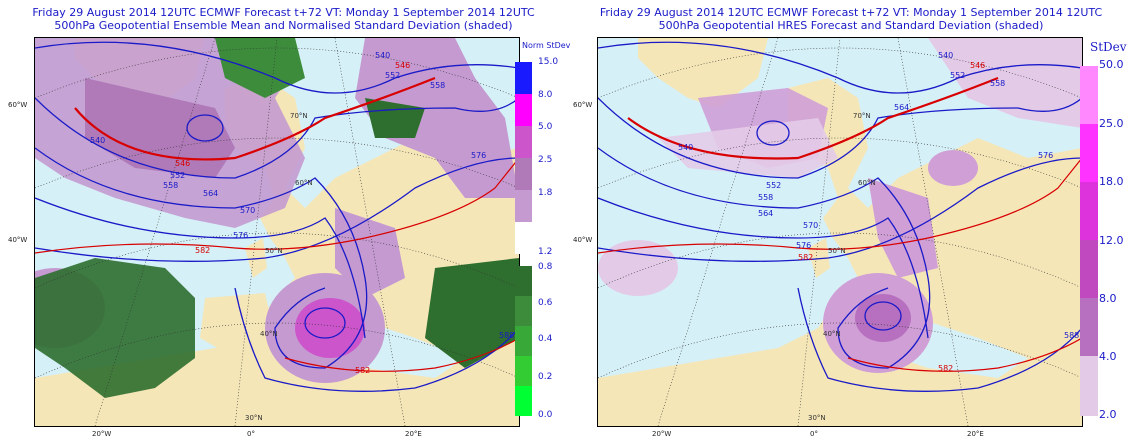 This screenshot has height=445, width=1135. Describe the element at coordinates (1111, 240) in the screenshot. I see `right-tick-3: 12.0` at that location.